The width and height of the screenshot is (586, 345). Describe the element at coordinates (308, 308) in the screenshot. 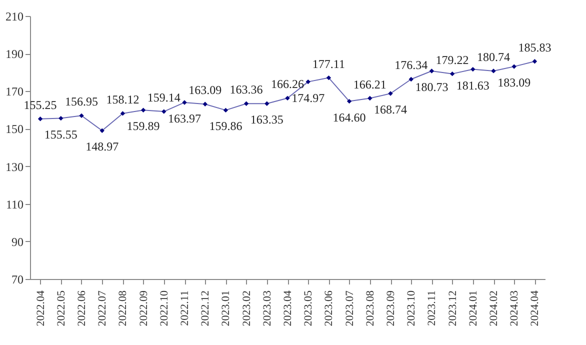

I see `x-tick-label: 2023.05` at that location.